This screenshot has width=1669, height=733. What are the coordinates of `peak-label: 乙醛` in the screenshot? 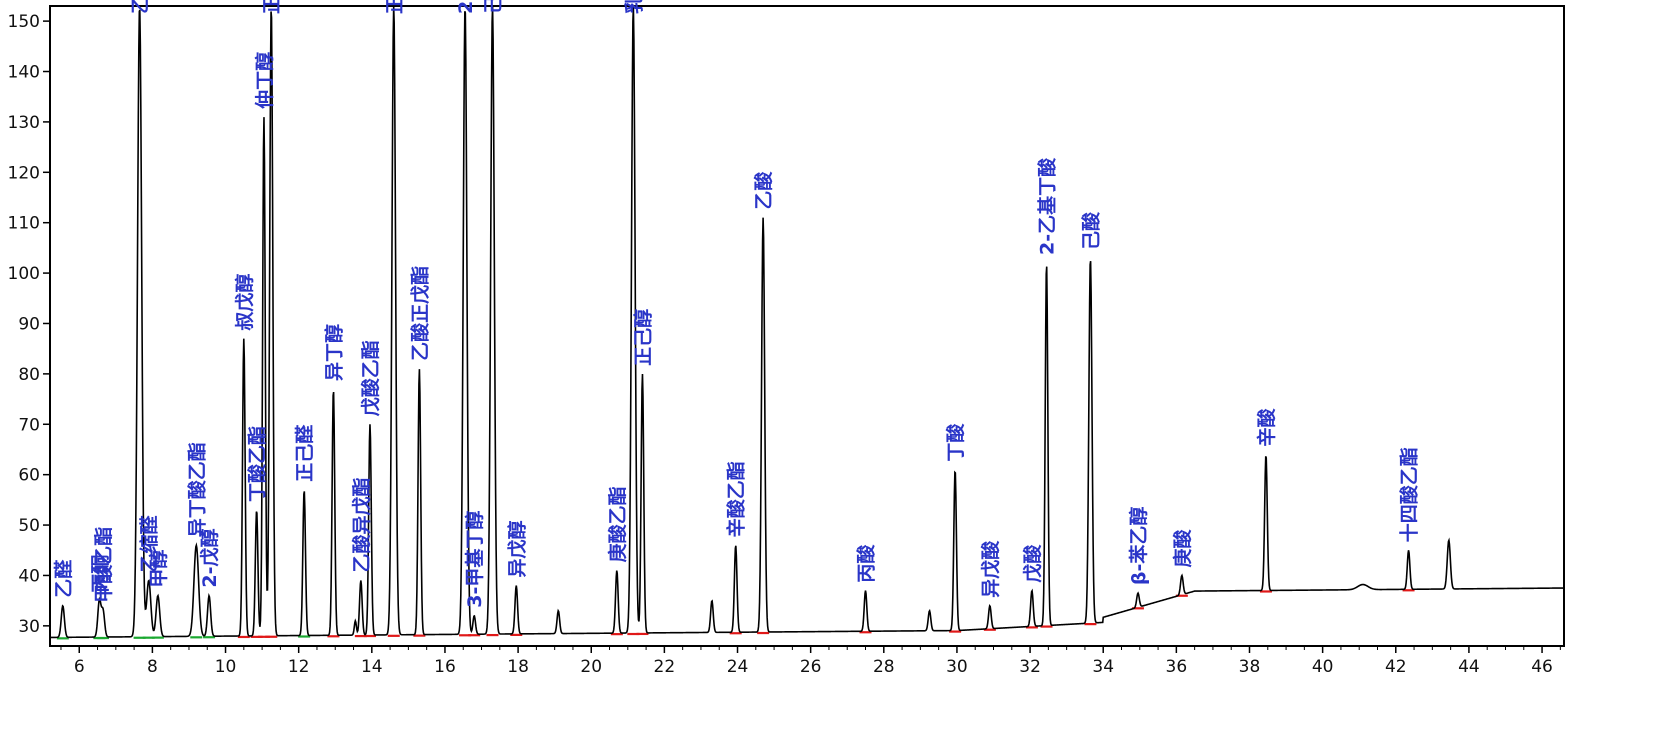 It's located at (63, 578).